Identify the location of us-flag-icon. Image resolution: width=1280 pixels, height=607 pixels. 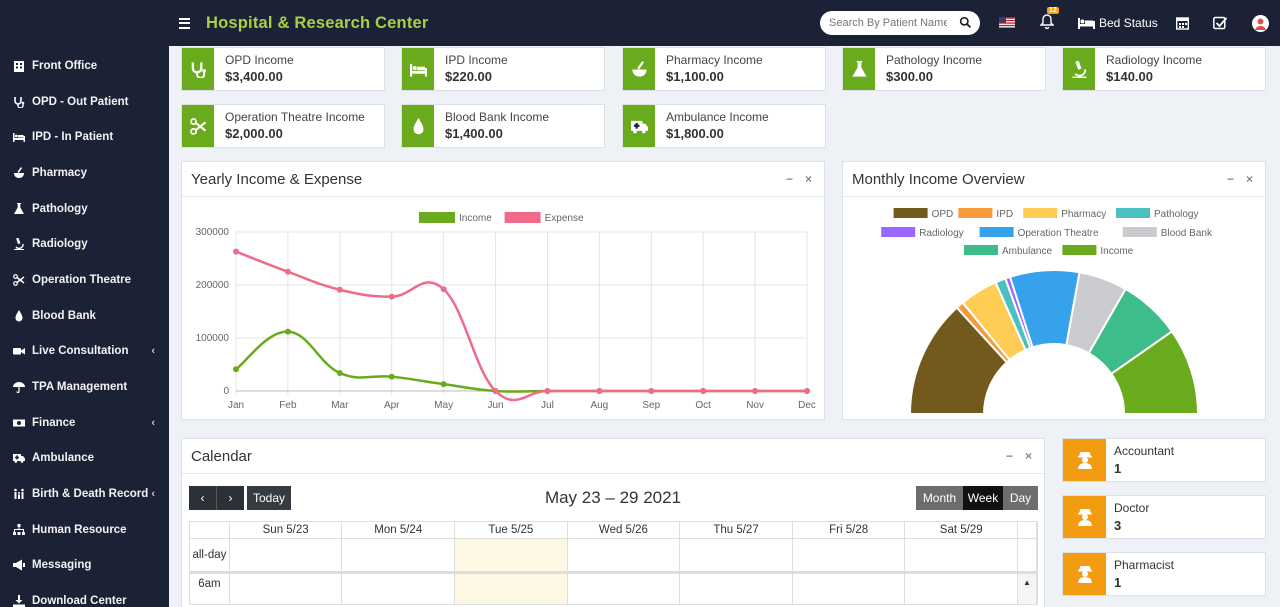
(1007, 22).